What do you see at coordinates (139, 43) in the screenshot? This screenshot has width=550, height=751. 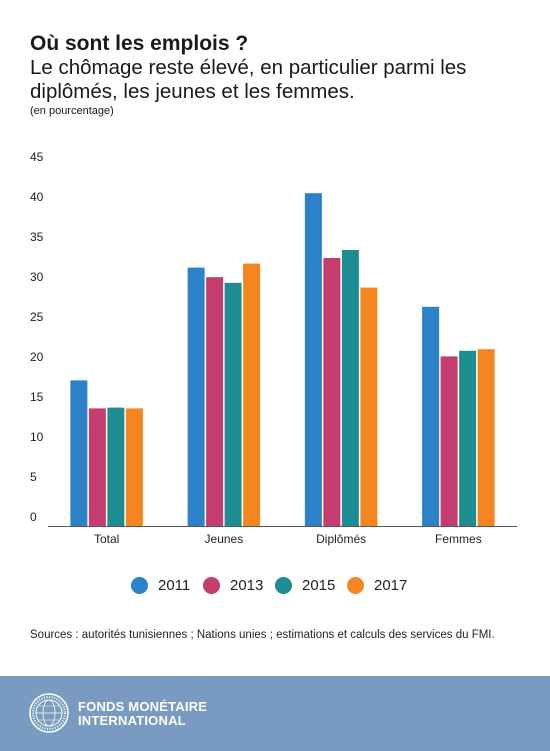 I see `chart-title: Où sont les emplois ?` at bounding box center [139, 43].